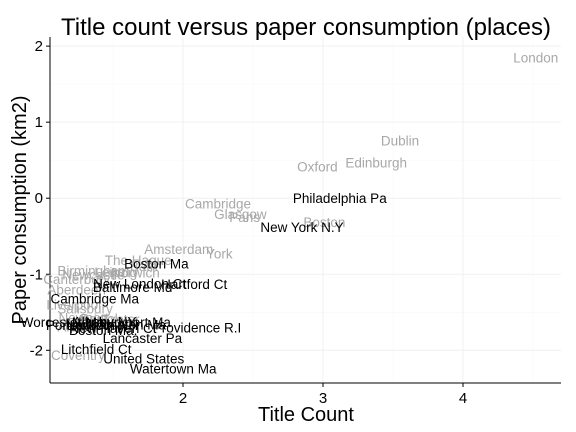  What do you see at coordinates (306, 415) in the screenshot?
I see `x-axis-title: Title Count` at bounding box center [306, 415].